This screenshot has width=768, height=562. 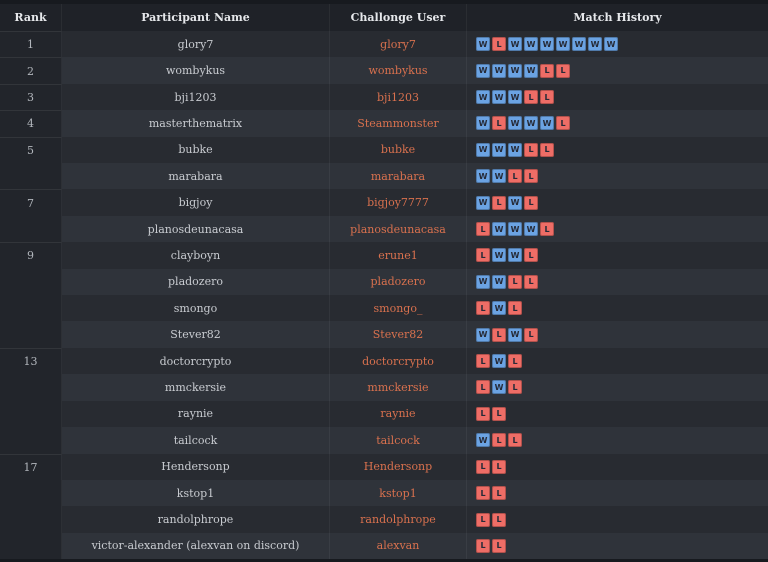 I want to click on challonge-user-link: Steammonster, so click(x=398, y=123).